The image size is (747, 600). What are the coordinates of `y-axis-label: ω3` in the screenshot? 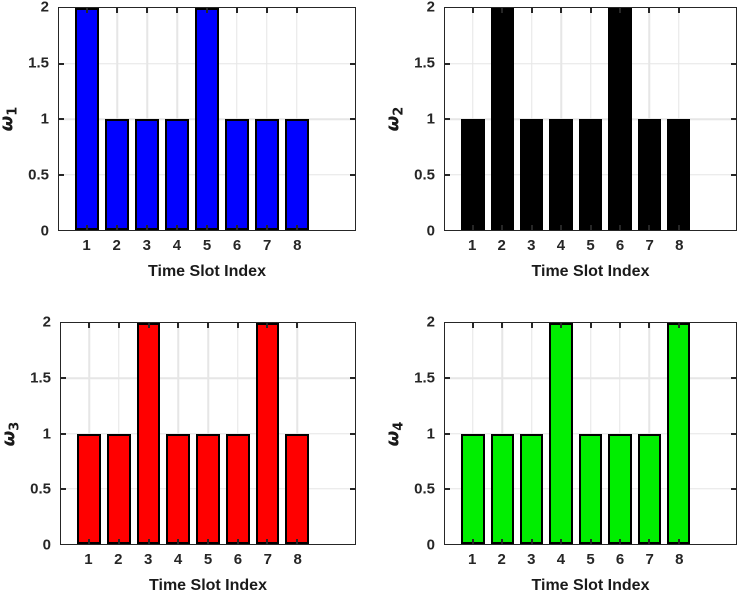 It's located at (11, 433).